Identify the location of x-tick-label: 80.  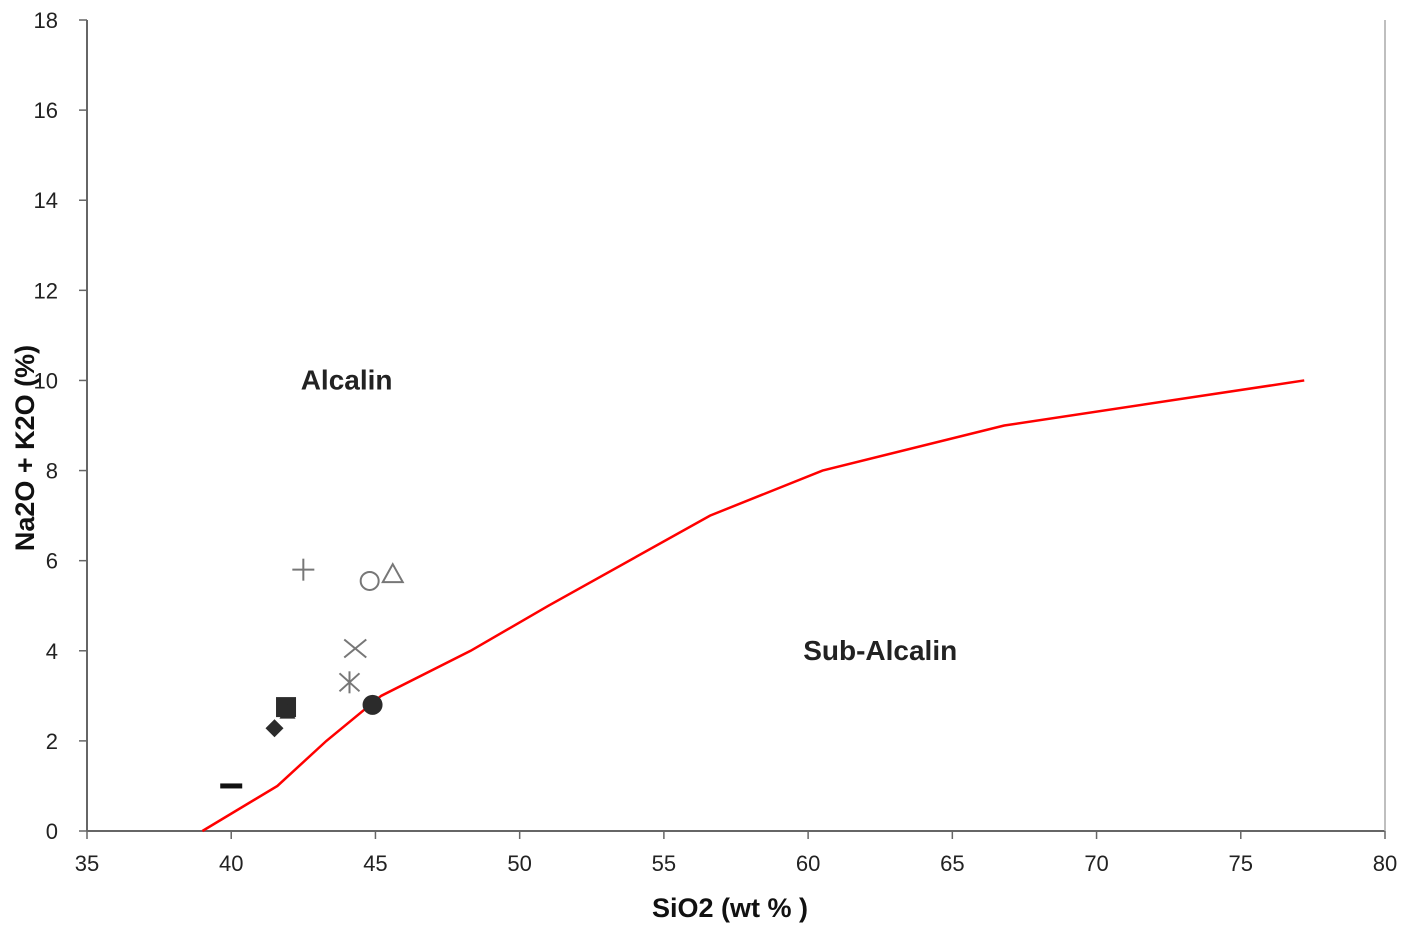
(1385, 863).